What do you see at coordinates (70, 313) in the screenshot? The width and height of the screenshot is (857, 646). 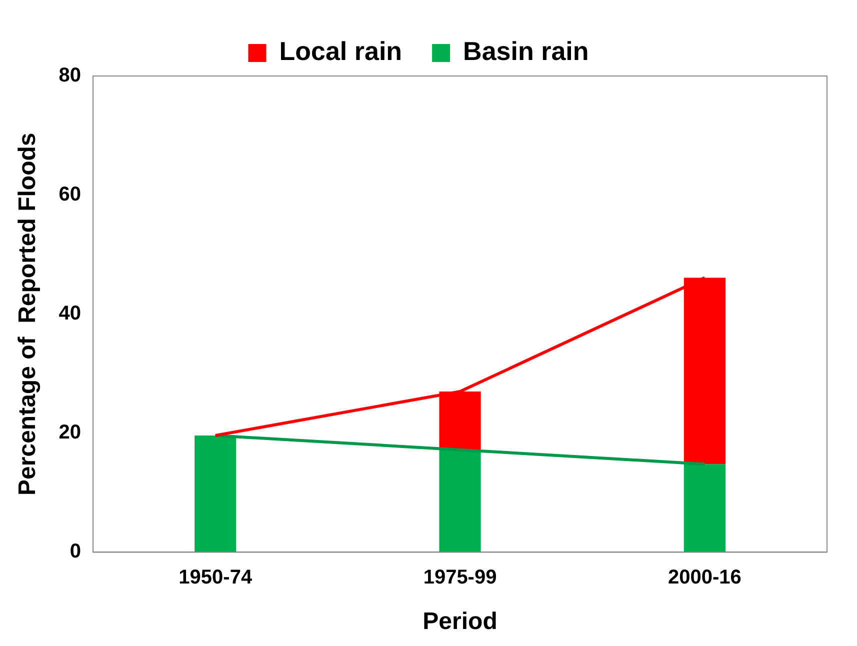 I see `y-tick-label: 40` at bounding box center [70, 313].